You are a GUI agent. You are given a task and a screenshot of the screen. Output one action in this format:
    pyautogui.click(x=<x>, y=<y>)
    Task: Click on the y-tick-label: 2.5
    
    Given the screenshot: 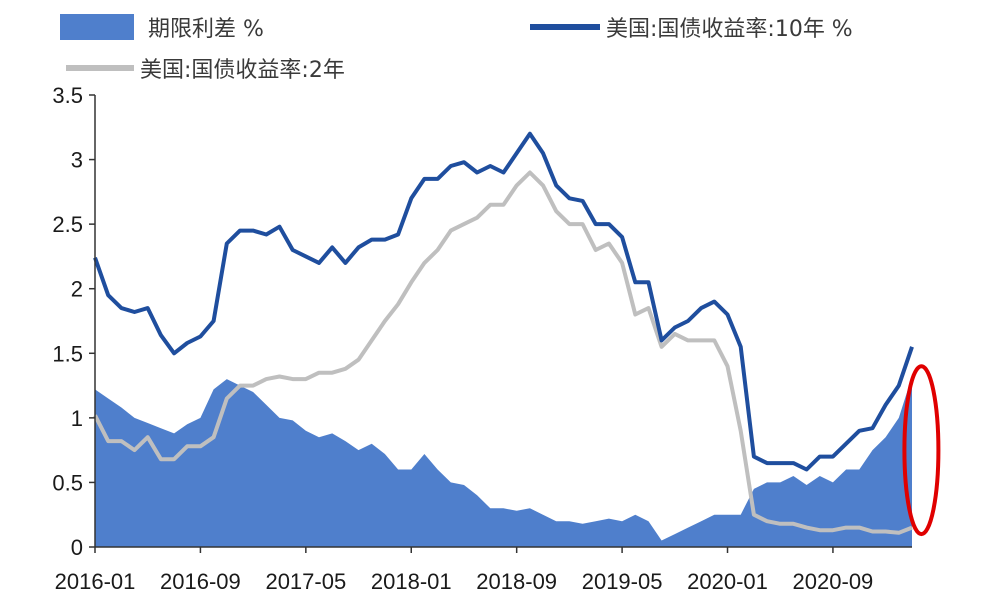 What is the action you would take?
    pyautogui.click(x=67, y=224)
    